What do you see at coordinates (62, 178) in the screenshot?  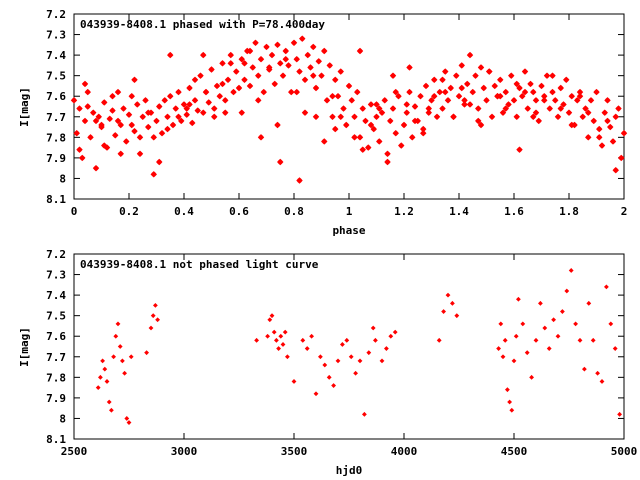 I see `y-tick-label: 8` at bounding box center [62, 178].